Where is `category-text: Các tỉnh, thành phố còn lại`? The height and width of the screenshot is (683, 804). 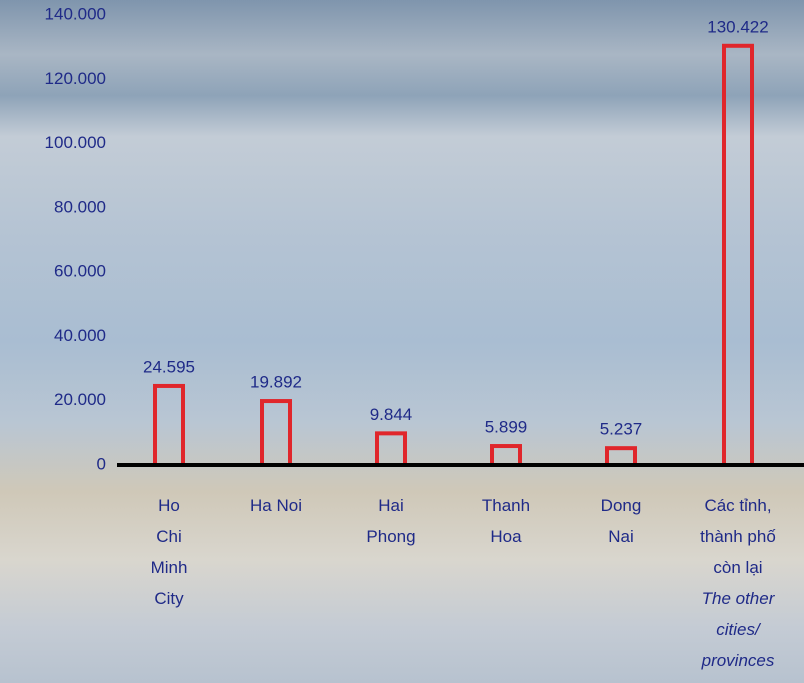 category-text: Các tỉnh, thành phố còn lại is located at coordinates (738, 536).